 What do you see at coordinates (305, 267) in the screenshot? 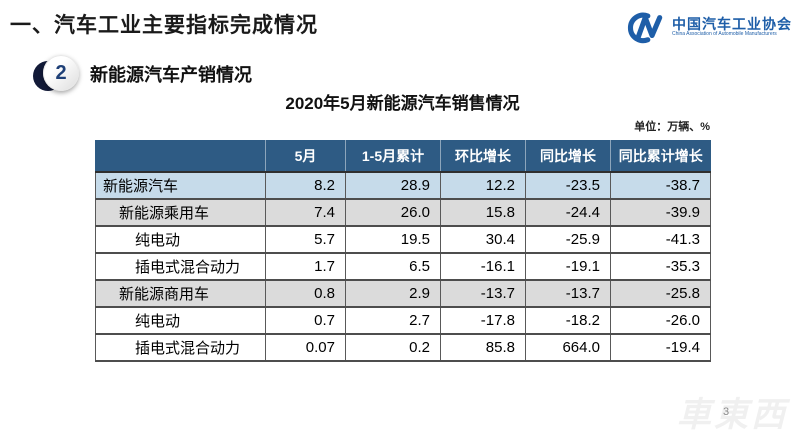
I see `cell: 1.7` at bounding box center [305, 267].